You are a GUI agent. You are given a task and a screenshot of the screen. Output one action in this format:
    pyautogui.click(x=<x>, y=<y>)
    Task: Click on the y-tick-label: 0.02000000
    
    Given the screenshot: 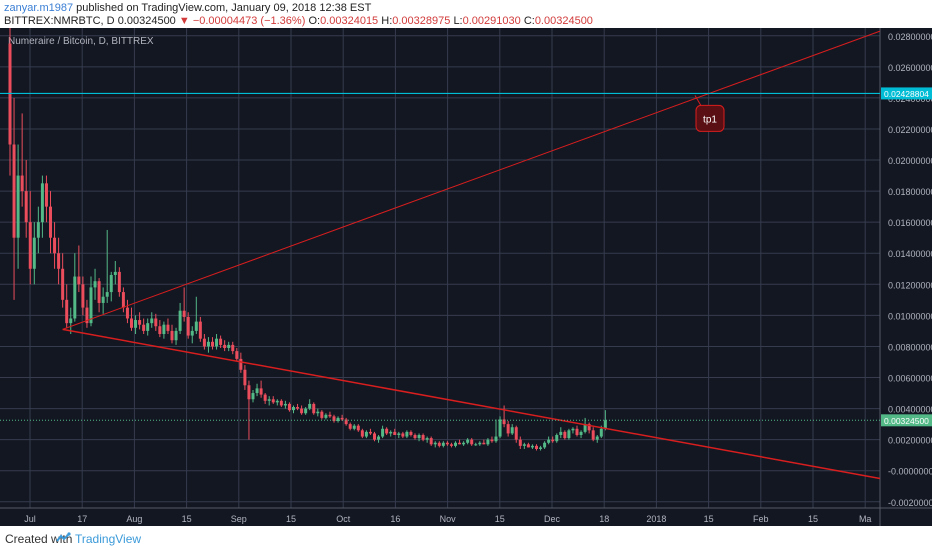 What is the action you would take?
    pyautogui.click(x=910, y=161)
    